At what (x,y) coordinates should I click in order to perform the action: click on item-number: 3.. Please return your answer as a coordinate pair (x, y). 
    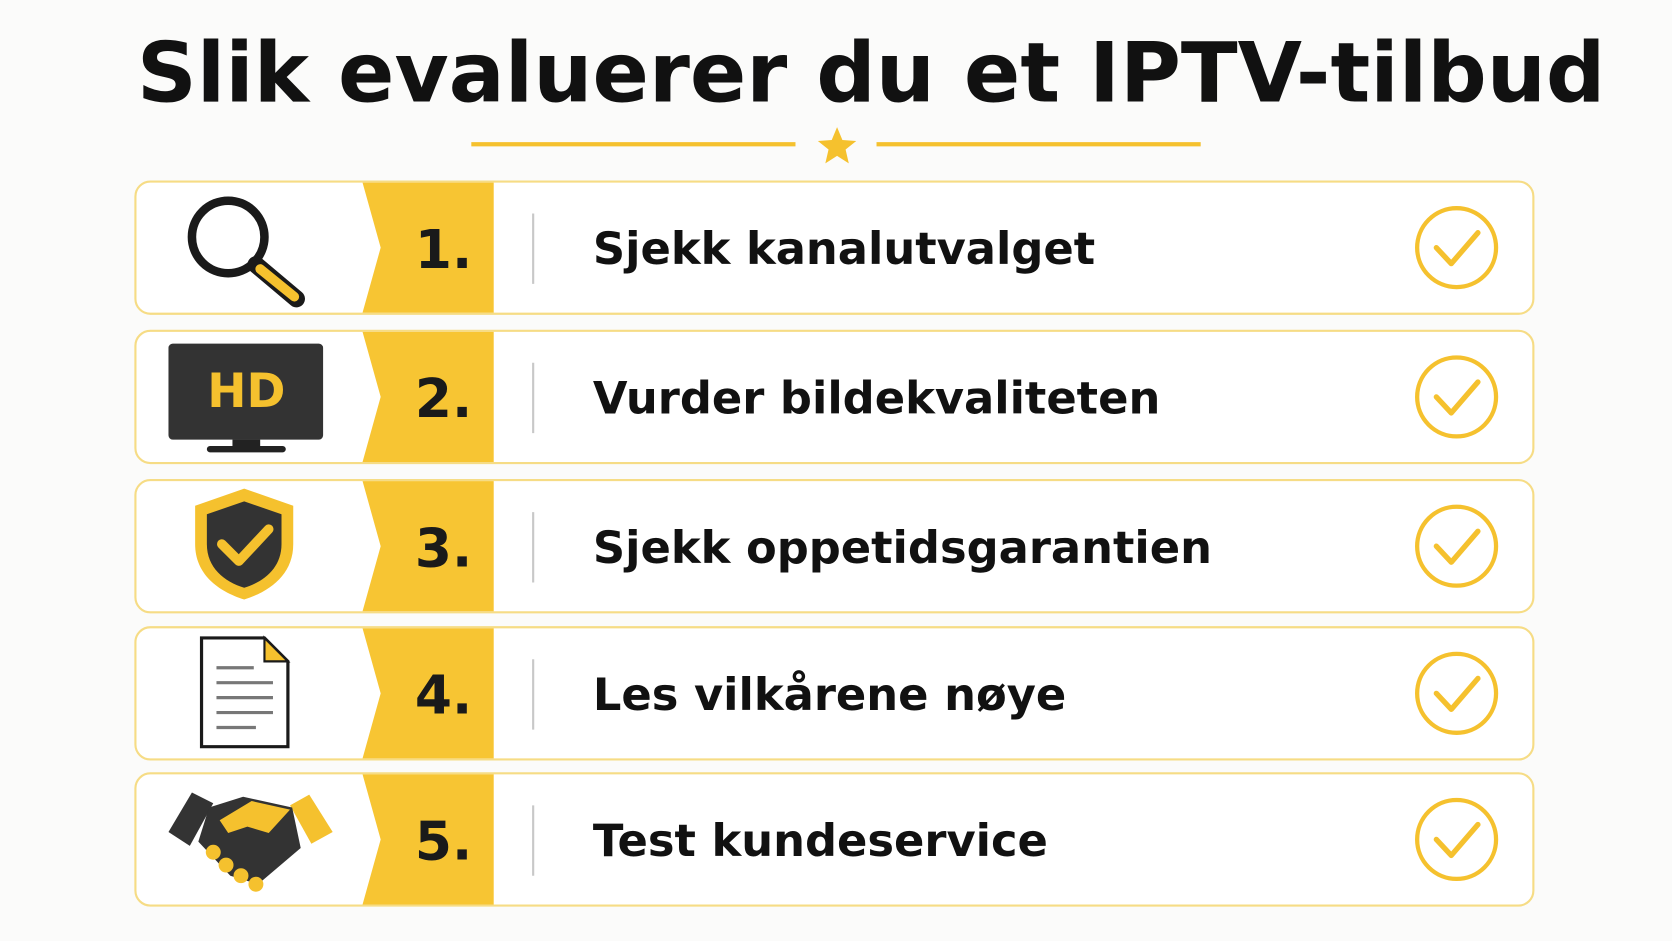
    Looking at the image, I should click on (443, 548).